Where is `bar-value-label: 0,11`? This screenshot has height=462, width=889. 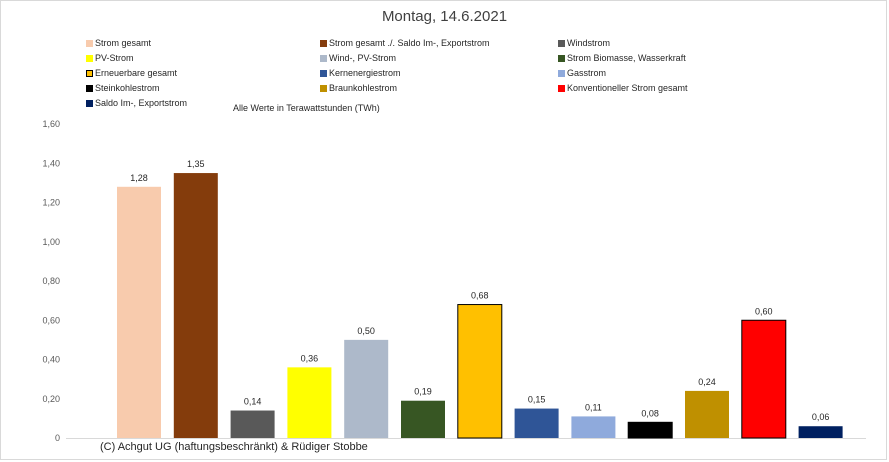 bar-value-label: 0,11 is located at coordinates (593, 407).